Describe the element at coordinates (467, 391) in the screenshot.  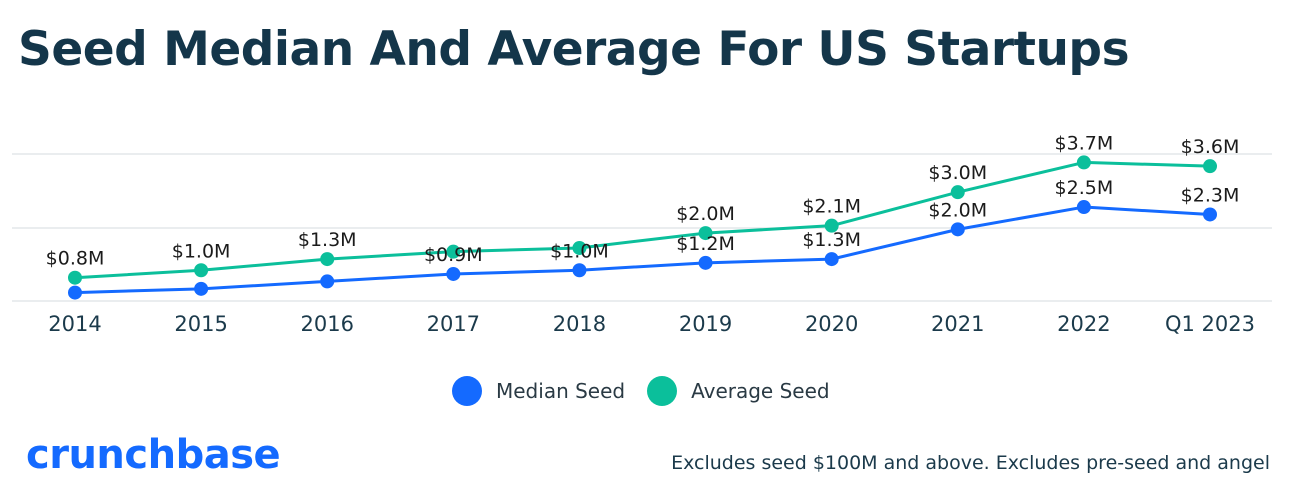
I see `legend-swatch-median` at that location.